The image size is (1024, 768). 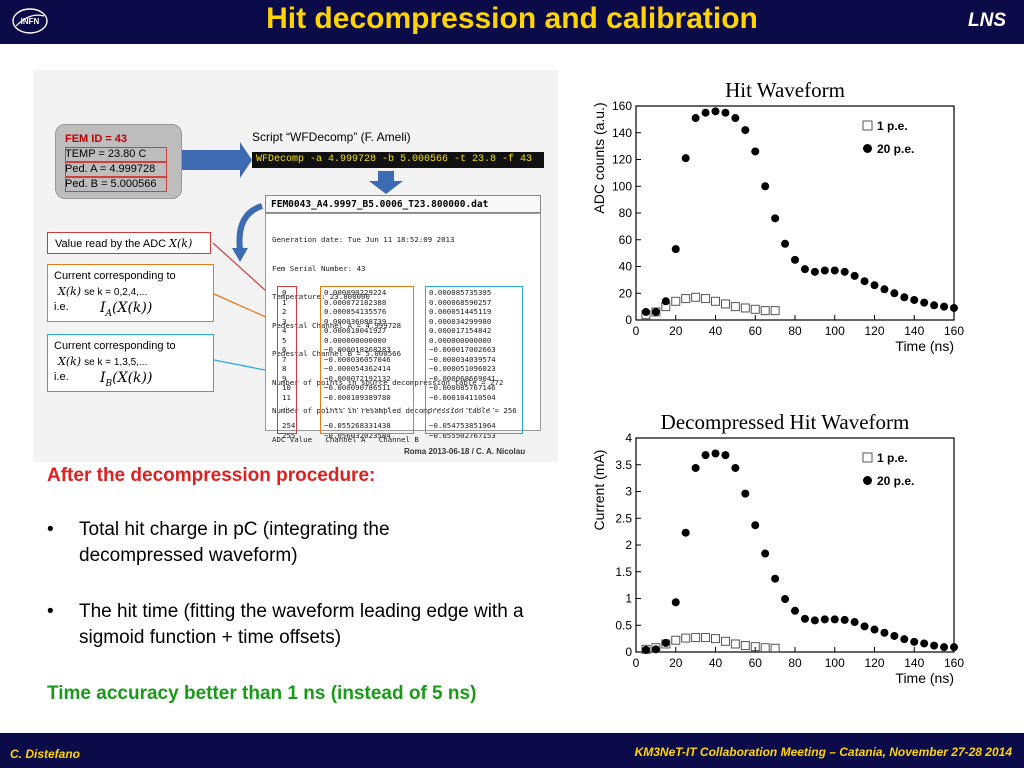 I want to click on file-name: FEM0043_A4.9997_B5.0006_T23.800000.dat, so click(x=403, y=204).